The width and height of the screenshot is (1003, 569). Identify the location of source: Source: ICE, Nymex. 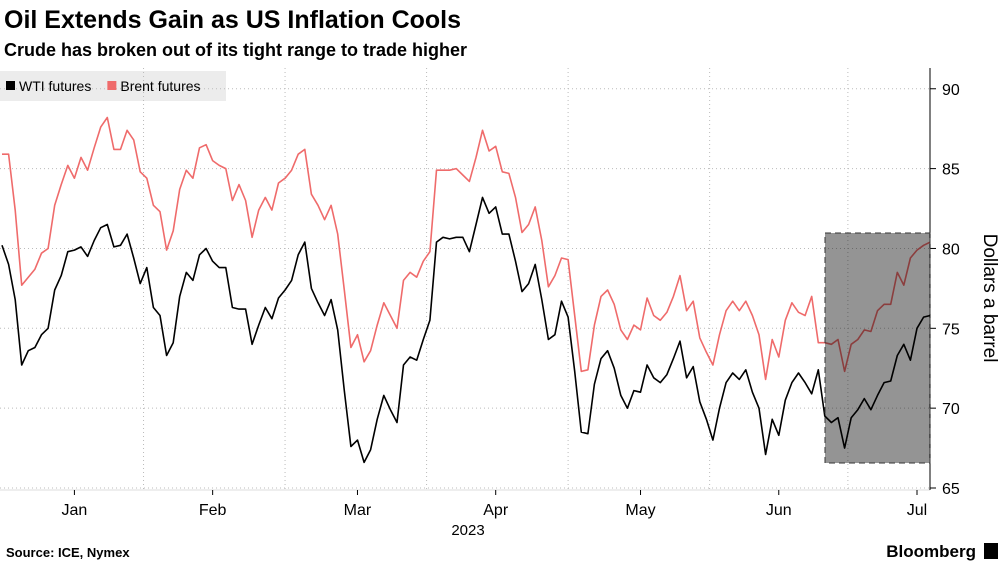
(68, 552).